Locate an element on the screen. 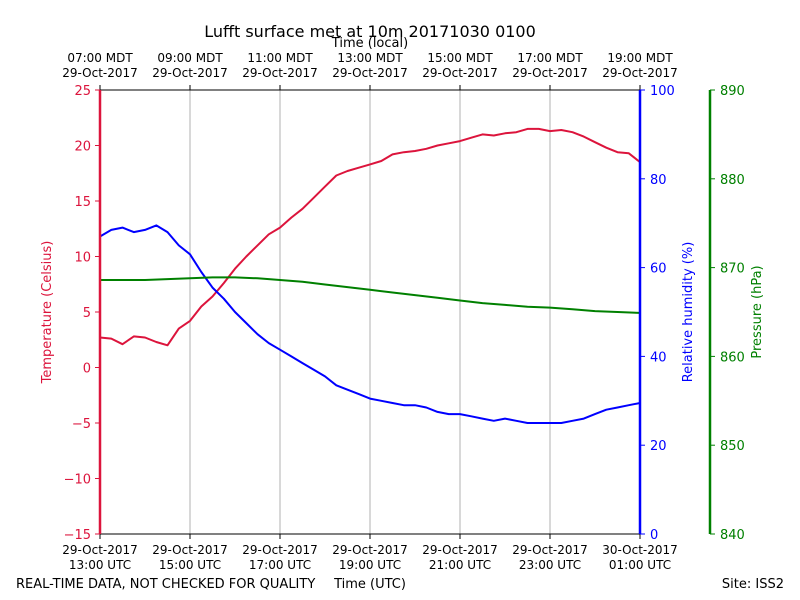 Image resolution: width=800 pixels, height=600 pixels. bottom-tick-time: 21:00 UTC is located at coordinates (460, 565).